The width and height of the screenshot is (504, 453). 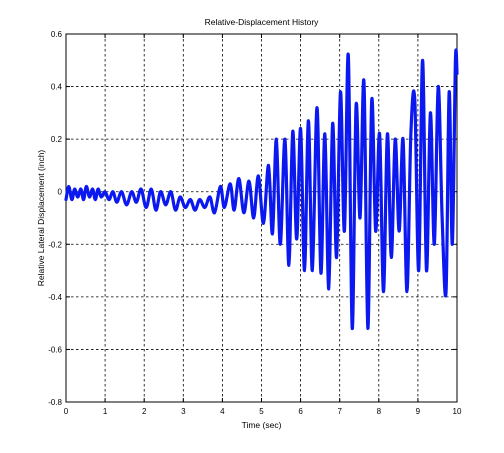 I want to click on x-tick-label: 10, so click(x=457, y=411).